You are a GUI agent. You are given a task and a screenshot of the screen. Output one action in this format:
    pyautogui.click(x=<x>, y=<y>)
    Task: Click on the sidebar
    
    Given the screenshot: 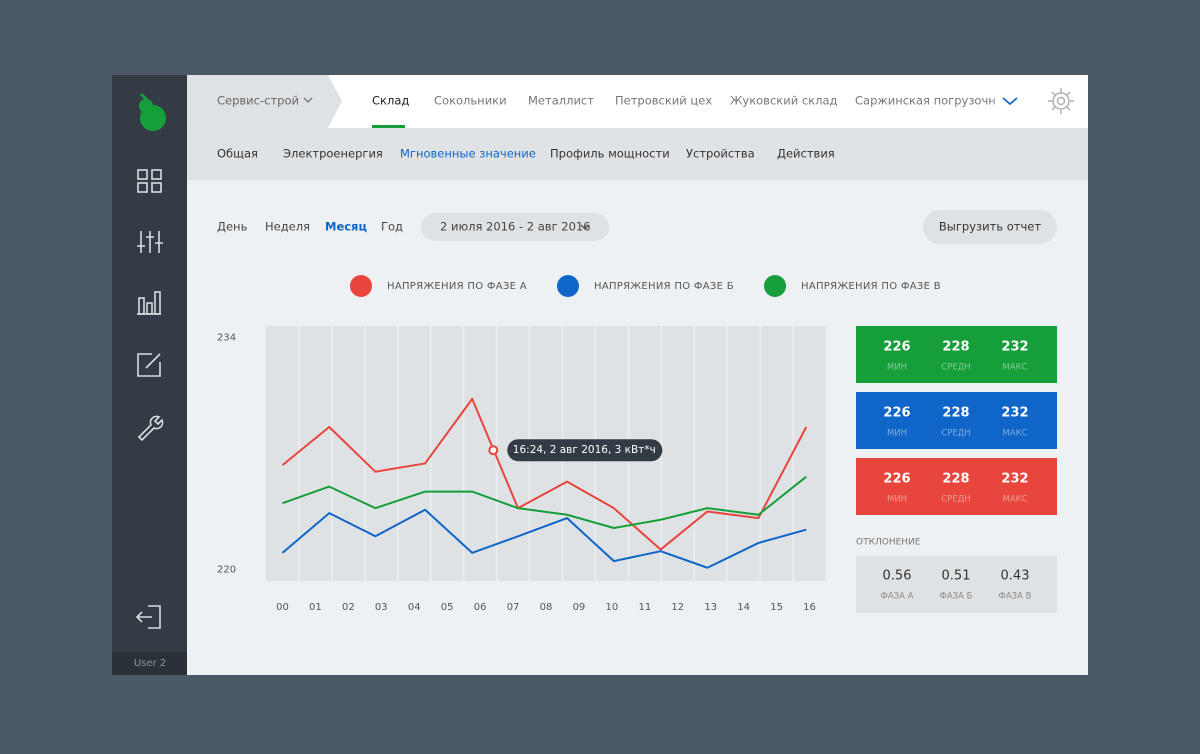 What is the action you would take?
    pyautogui.click(x=149, y=375)
    